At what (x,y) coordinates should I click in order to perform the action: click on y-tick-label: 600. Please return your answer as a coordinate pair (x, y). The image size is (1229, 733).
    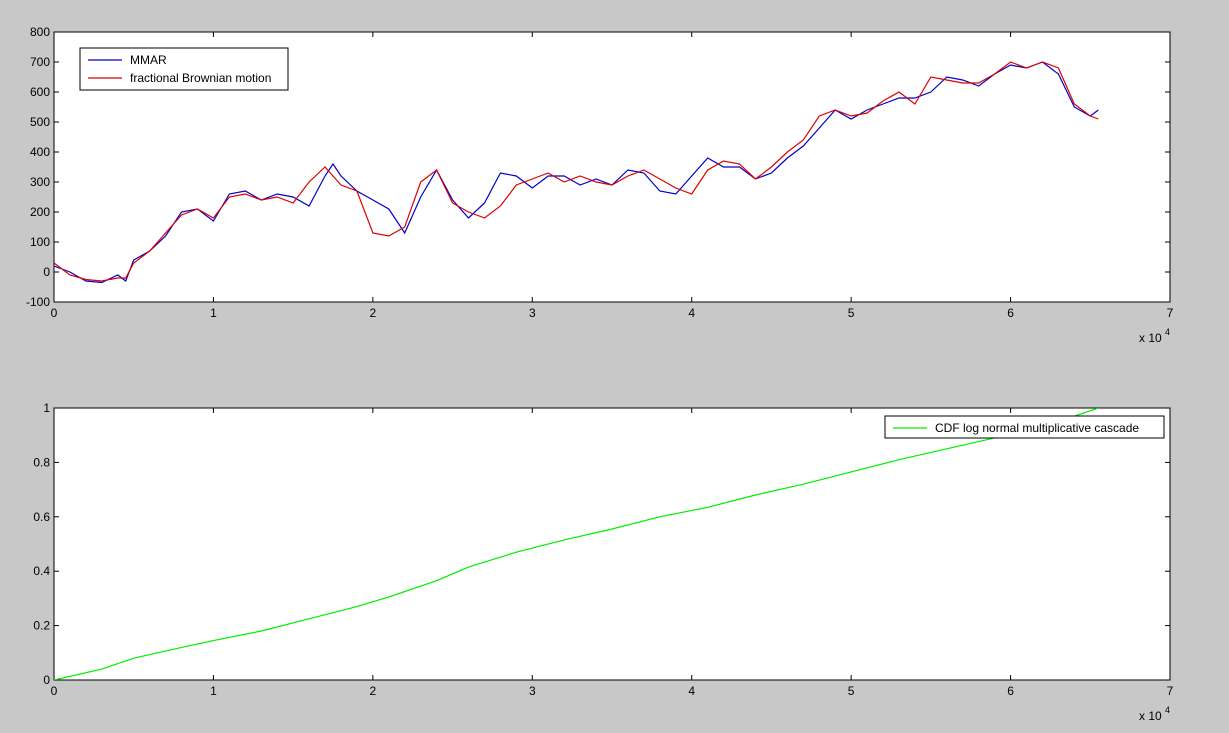
    Looking at the image, I should click on (40, 92).